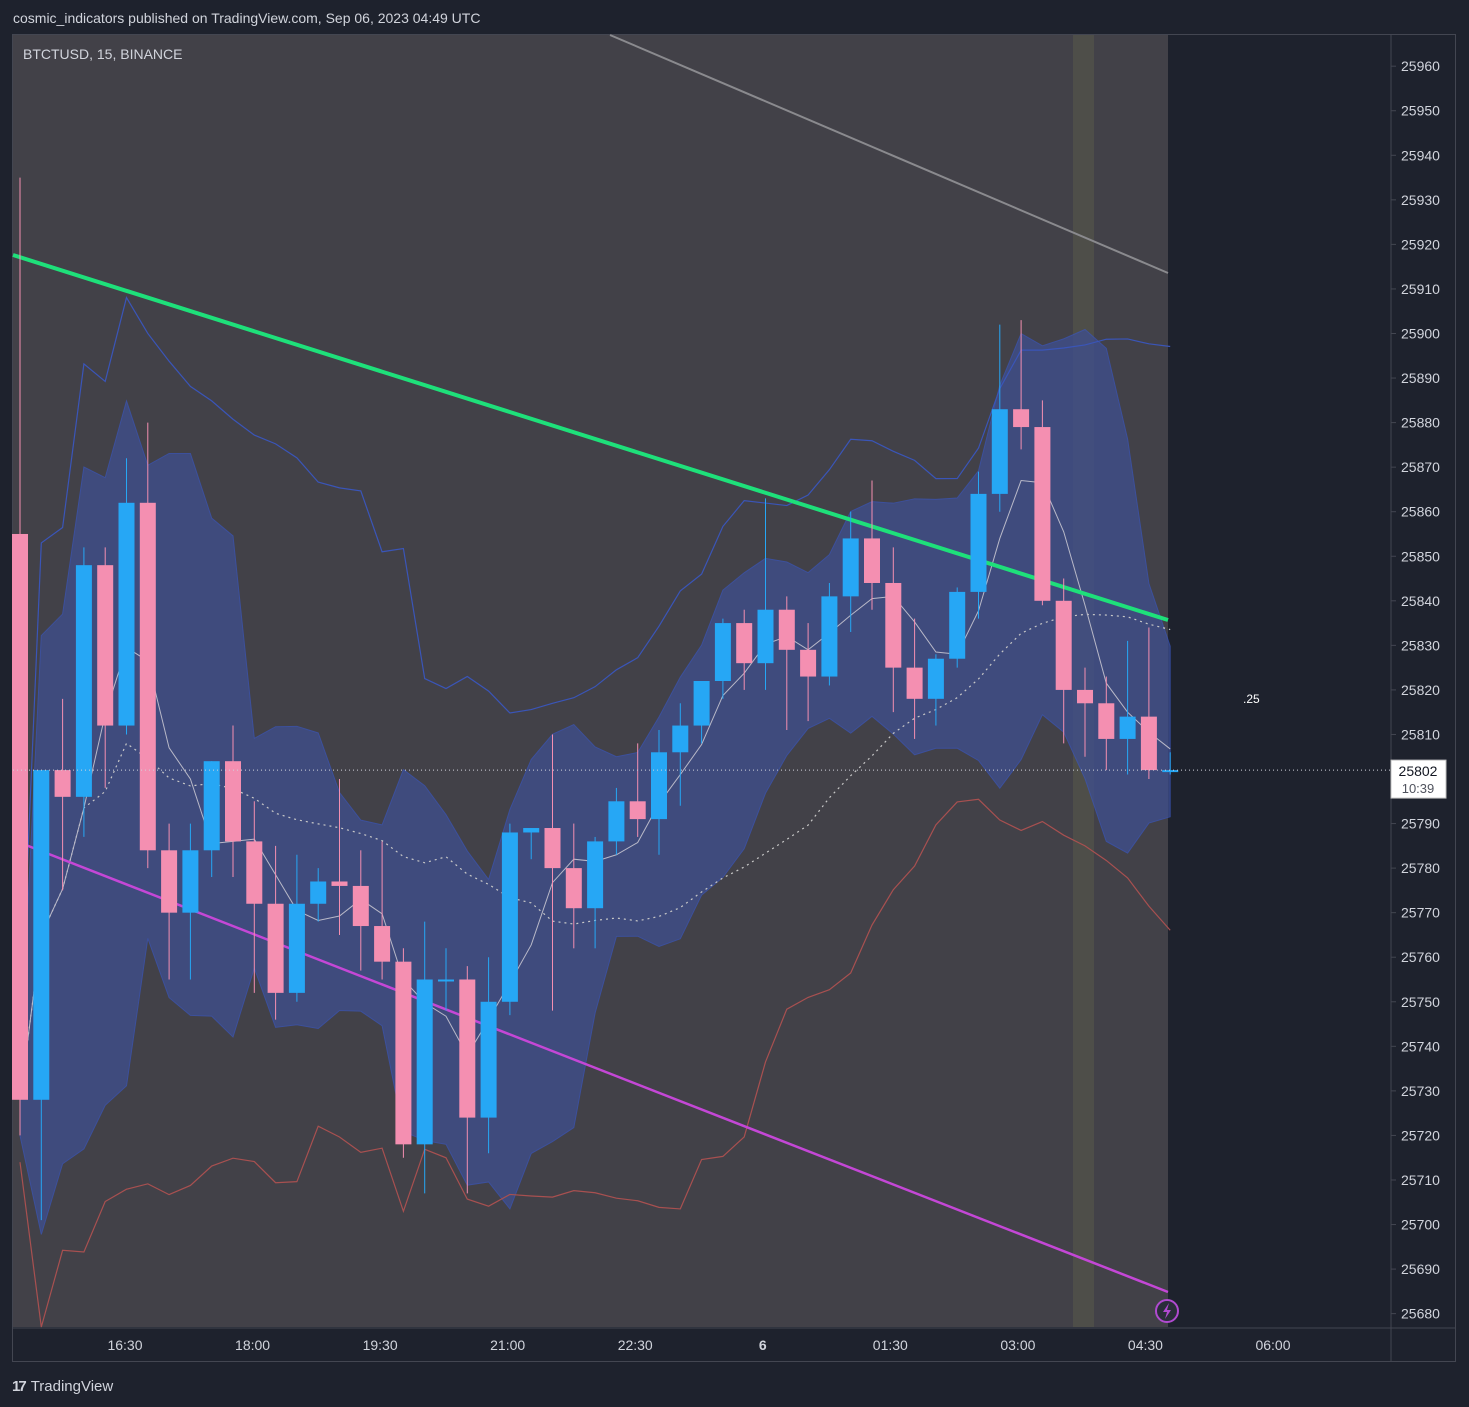 The height and width of the screenshot is (1407, 1469). What do you see at coordinates (1420, 601) in the screenshot?
I see `y-tick-label: 25840` at bounding box center [1420, 601].